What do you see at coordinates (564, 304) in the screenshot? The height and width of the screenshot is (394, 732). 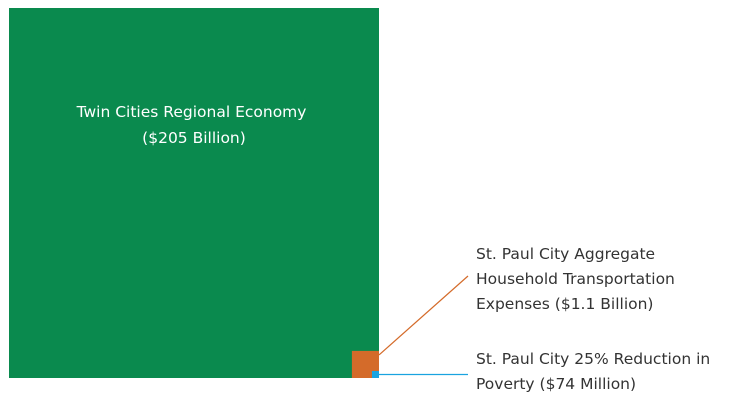 I see `label-transportation-line-3: Expenses ($1.1 Billion)` at bounding box center [564, 304].